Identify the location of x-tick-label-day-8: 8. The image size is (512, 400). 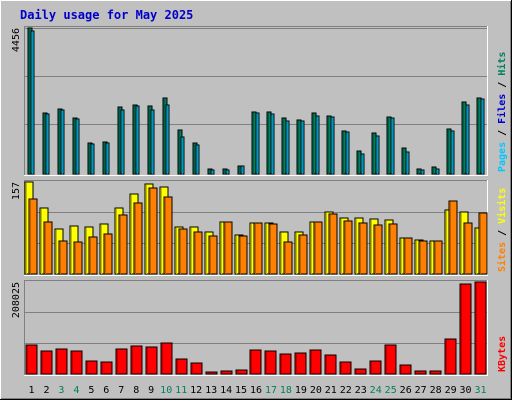
(136, 390).